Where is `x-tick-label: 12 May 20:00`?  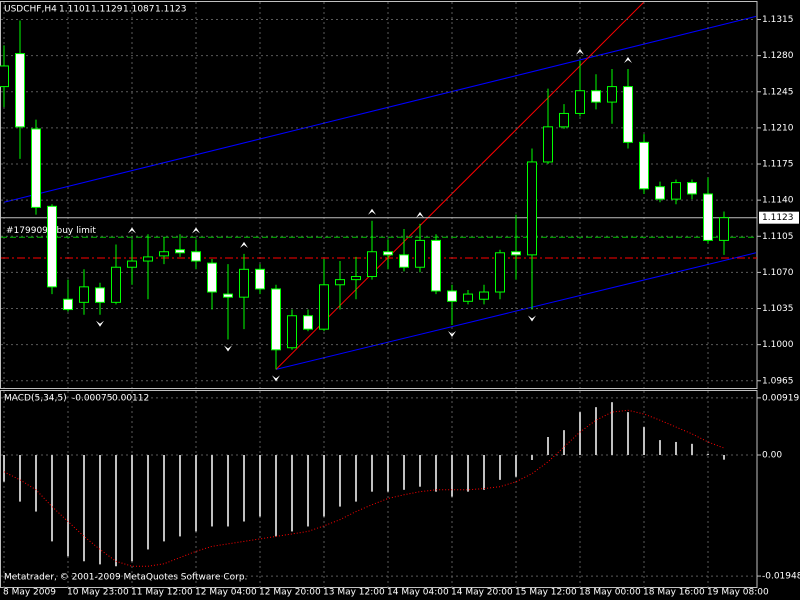 x-tick-label: 12 May 20:00 is located at coordinates (290, 593).